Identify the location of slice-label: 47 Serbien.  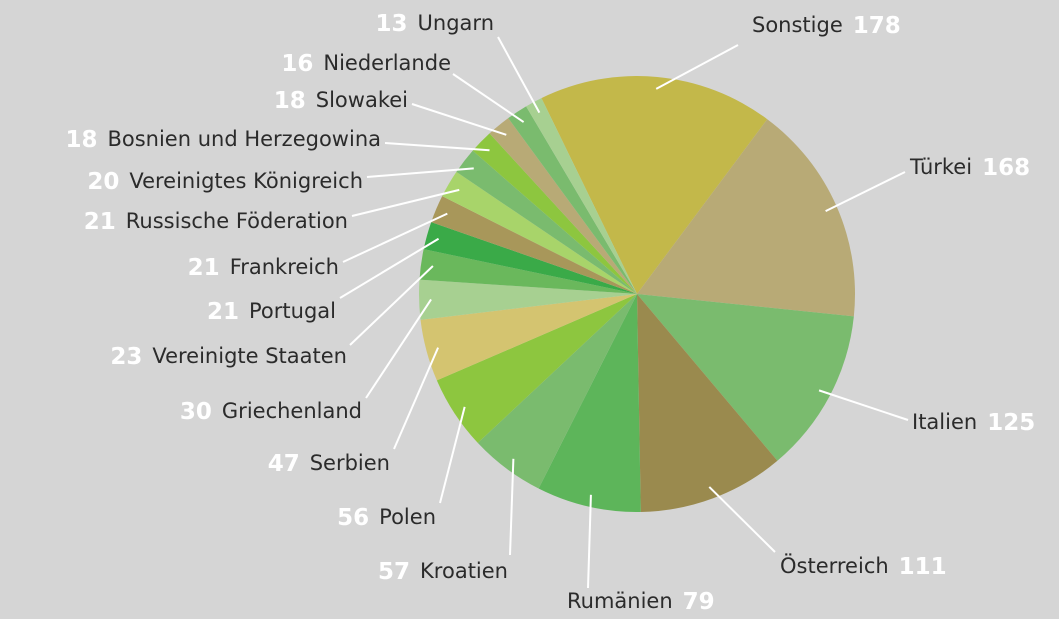
(329, 464).